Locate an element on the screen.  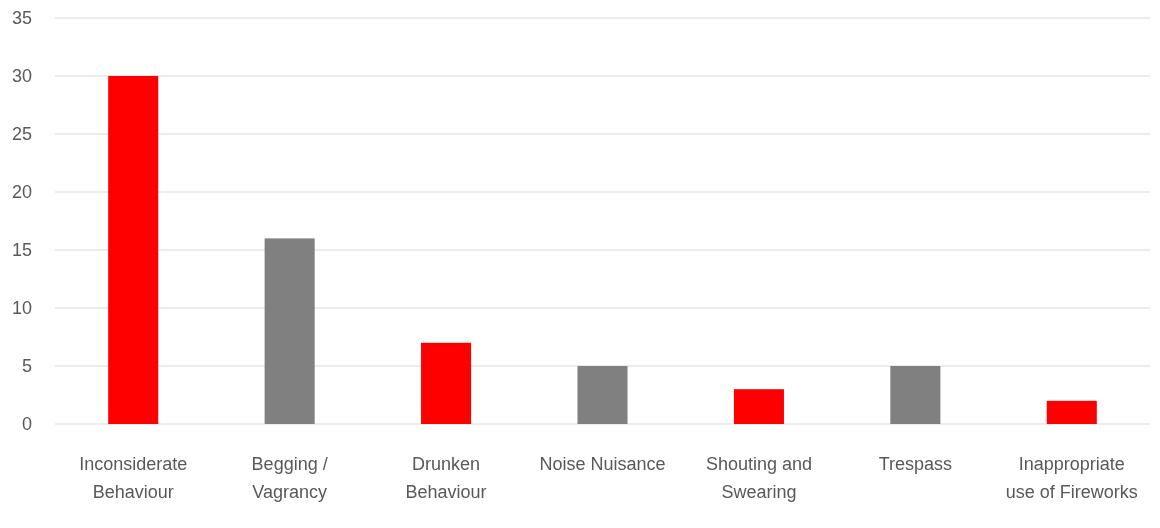
y-tick-label: 15 is located at coordinates (21, 250).